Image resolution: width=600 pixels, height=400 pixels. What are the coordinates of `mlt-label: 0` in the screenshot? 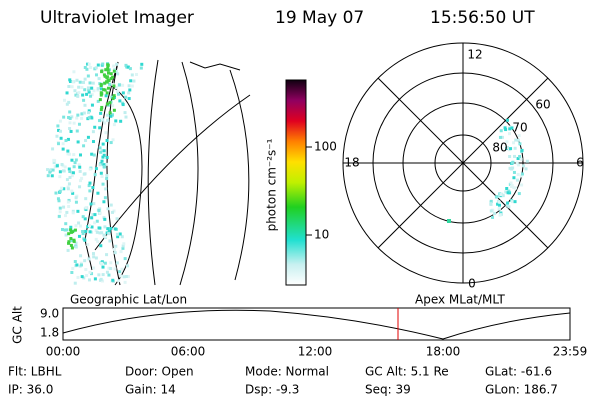 It's located at (472, 284).